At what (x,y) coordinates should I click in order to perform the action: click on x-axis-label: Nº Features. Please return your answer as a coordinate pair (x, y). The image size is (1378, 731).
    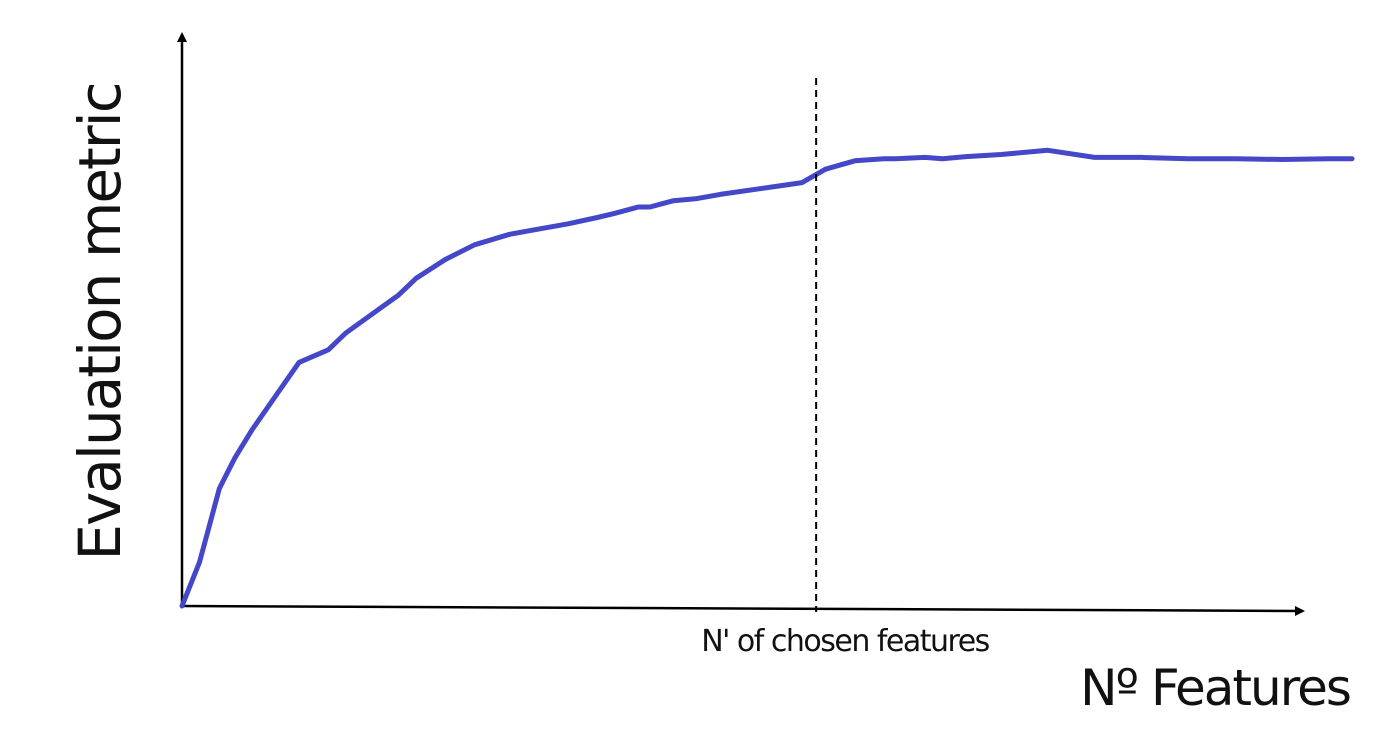
    Looking at the image, I should click on (1215, 688).